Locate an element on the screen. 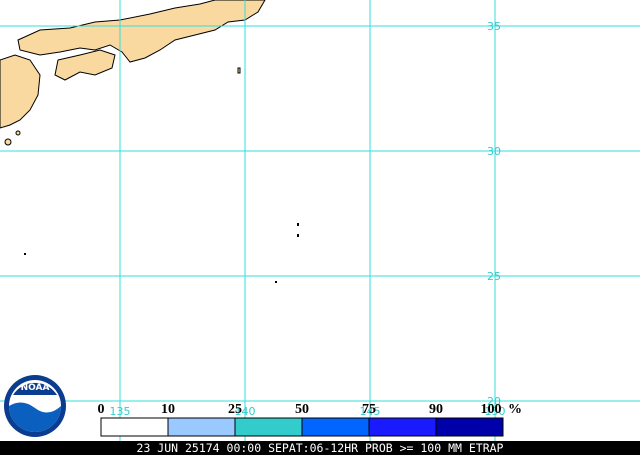  latitude-label: 35 is located at coordinates (494, 26).